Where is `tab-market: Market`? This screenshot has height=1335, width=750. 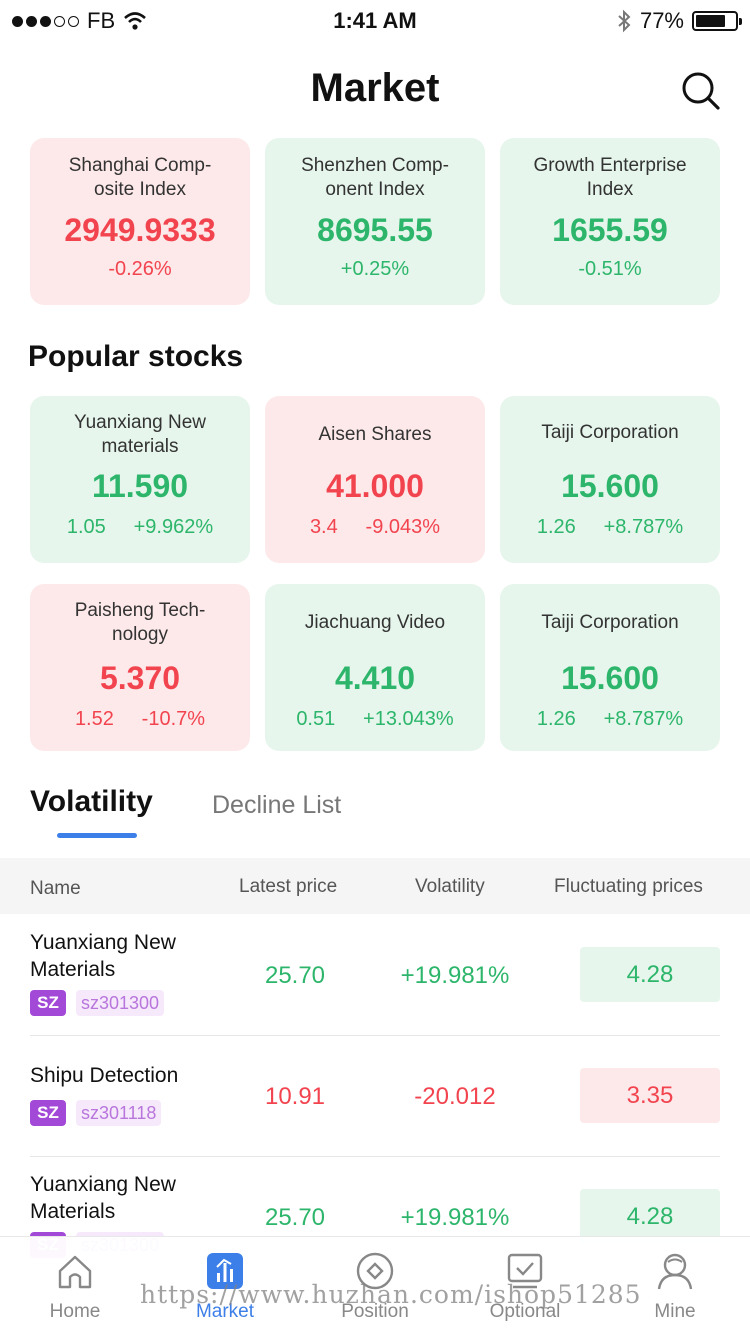
tab-market: Market is located at coordinates (225, 1286).